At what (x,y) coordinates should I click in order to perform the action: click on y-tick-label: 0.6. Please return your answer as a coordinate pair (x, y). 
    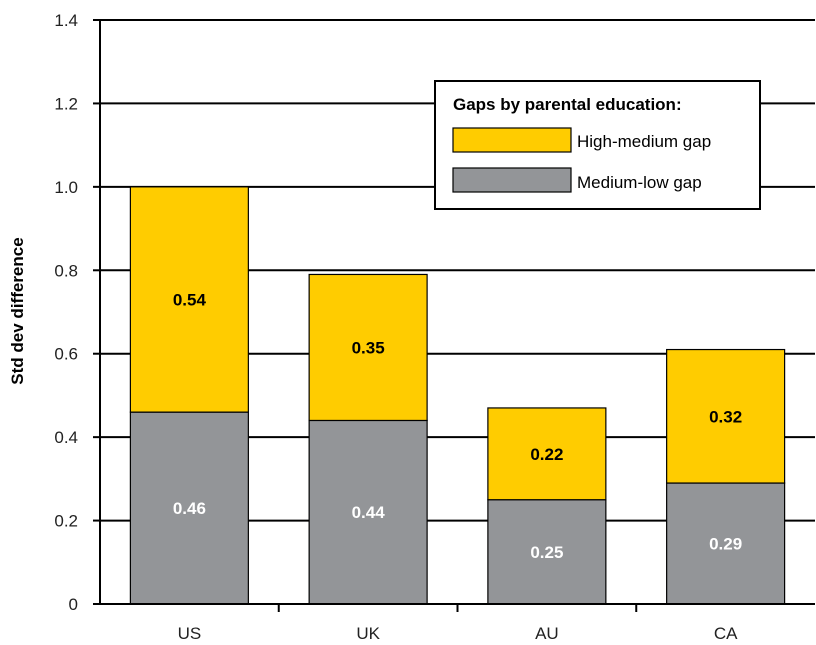
    Looking at the image, I should click on (66, 354).